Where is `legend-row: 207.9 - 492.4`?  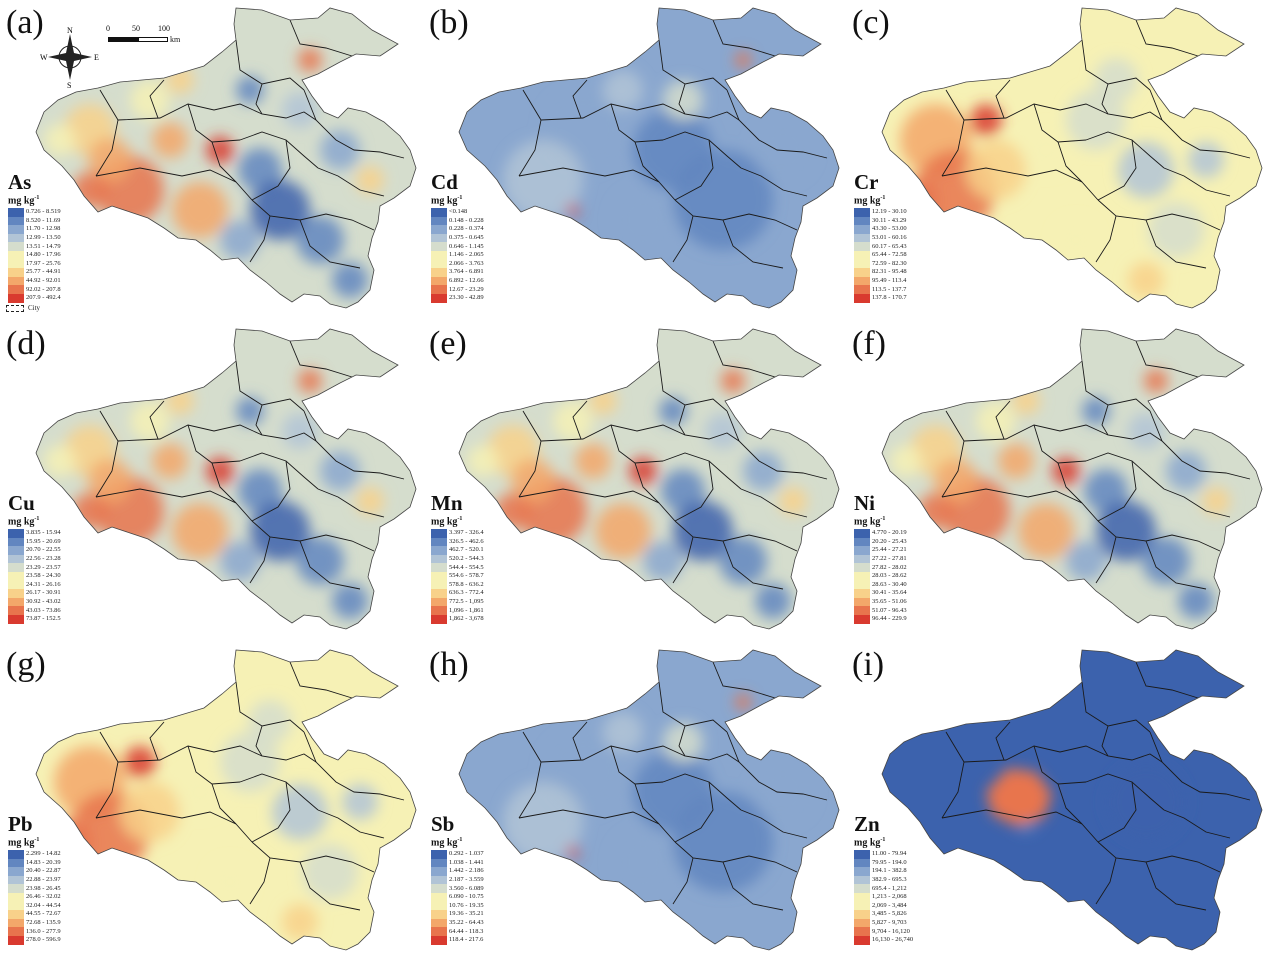 legend-row: 207.9 - 492.4 is located at coordinates (34, 298).